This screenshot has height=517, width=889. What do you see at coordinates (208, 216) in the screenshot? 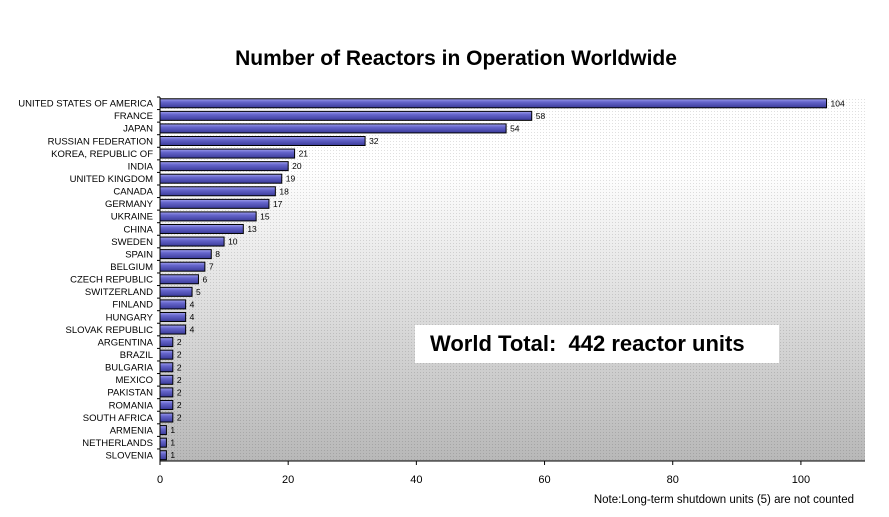
I see `bar-ukraine` at bounding box center [208, 216].